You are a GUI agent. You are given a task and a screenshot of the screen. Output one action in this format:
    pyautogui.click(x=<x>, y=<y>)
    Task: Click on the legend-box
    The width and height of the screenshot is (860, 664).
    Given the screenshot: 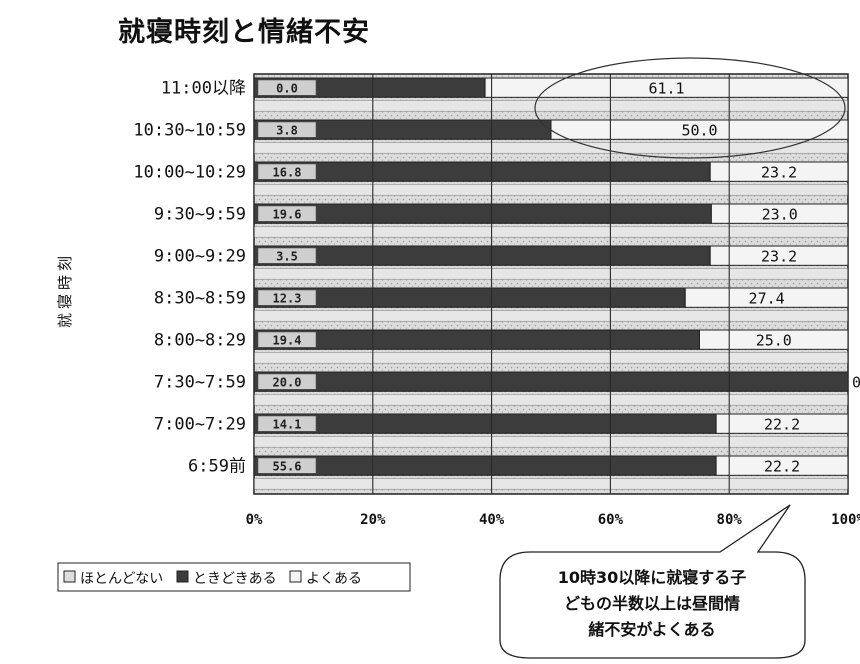 What is the action you would take?
    pyautogui.click(x=234, y=577)
    